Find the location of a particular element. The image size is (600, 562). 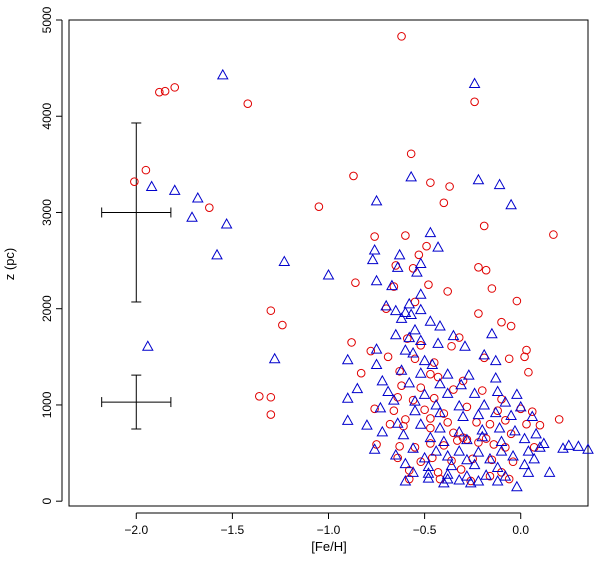

y-axis: 0 1000 2000 3000 4000 5000 is located at coordinates (51, 255).